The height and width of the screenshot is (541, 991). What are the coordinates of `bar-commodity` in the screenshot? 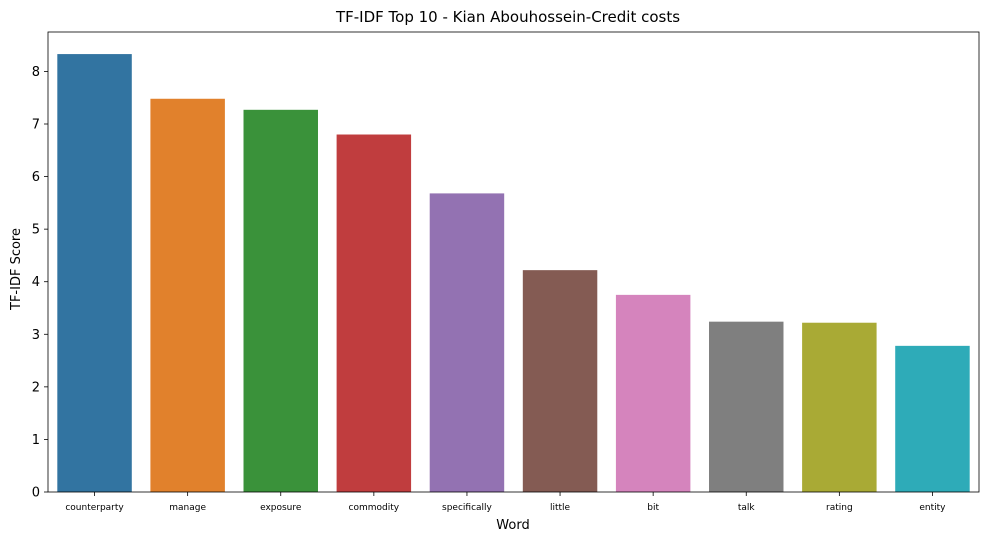 It's located at (374, 313).